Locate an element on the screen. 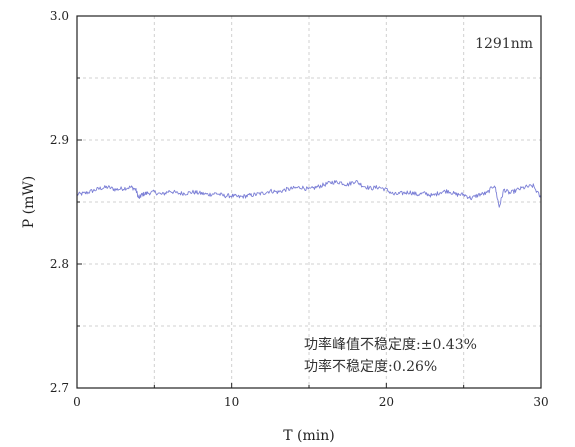 This screenshot has width=575, height=447. x-tick-label: 30 is located at coordinates (540, 402).